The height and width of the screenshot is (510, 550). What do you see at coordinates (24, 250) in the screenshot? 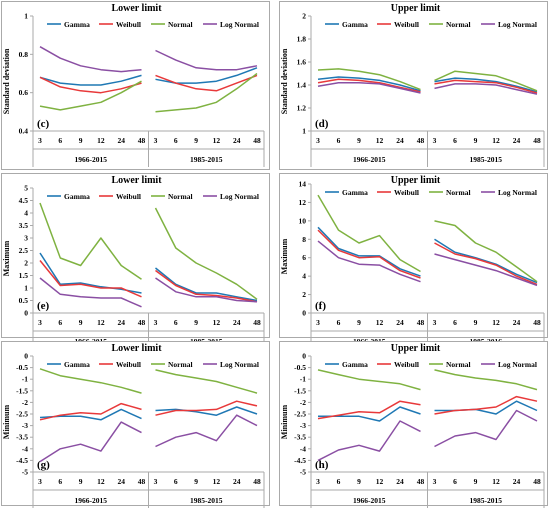
I see `y-tick-label: 2.5` at bounding box center [24, 250].